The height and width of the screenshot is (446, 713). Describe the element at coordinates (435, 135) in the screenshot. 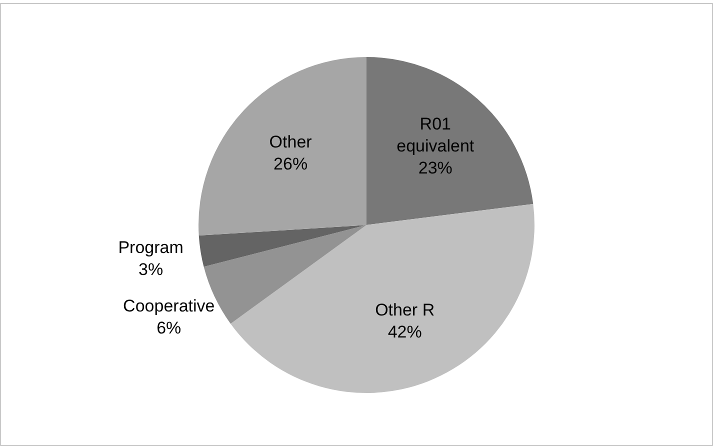

I see `slice-label: R01 equivalent` at that location.